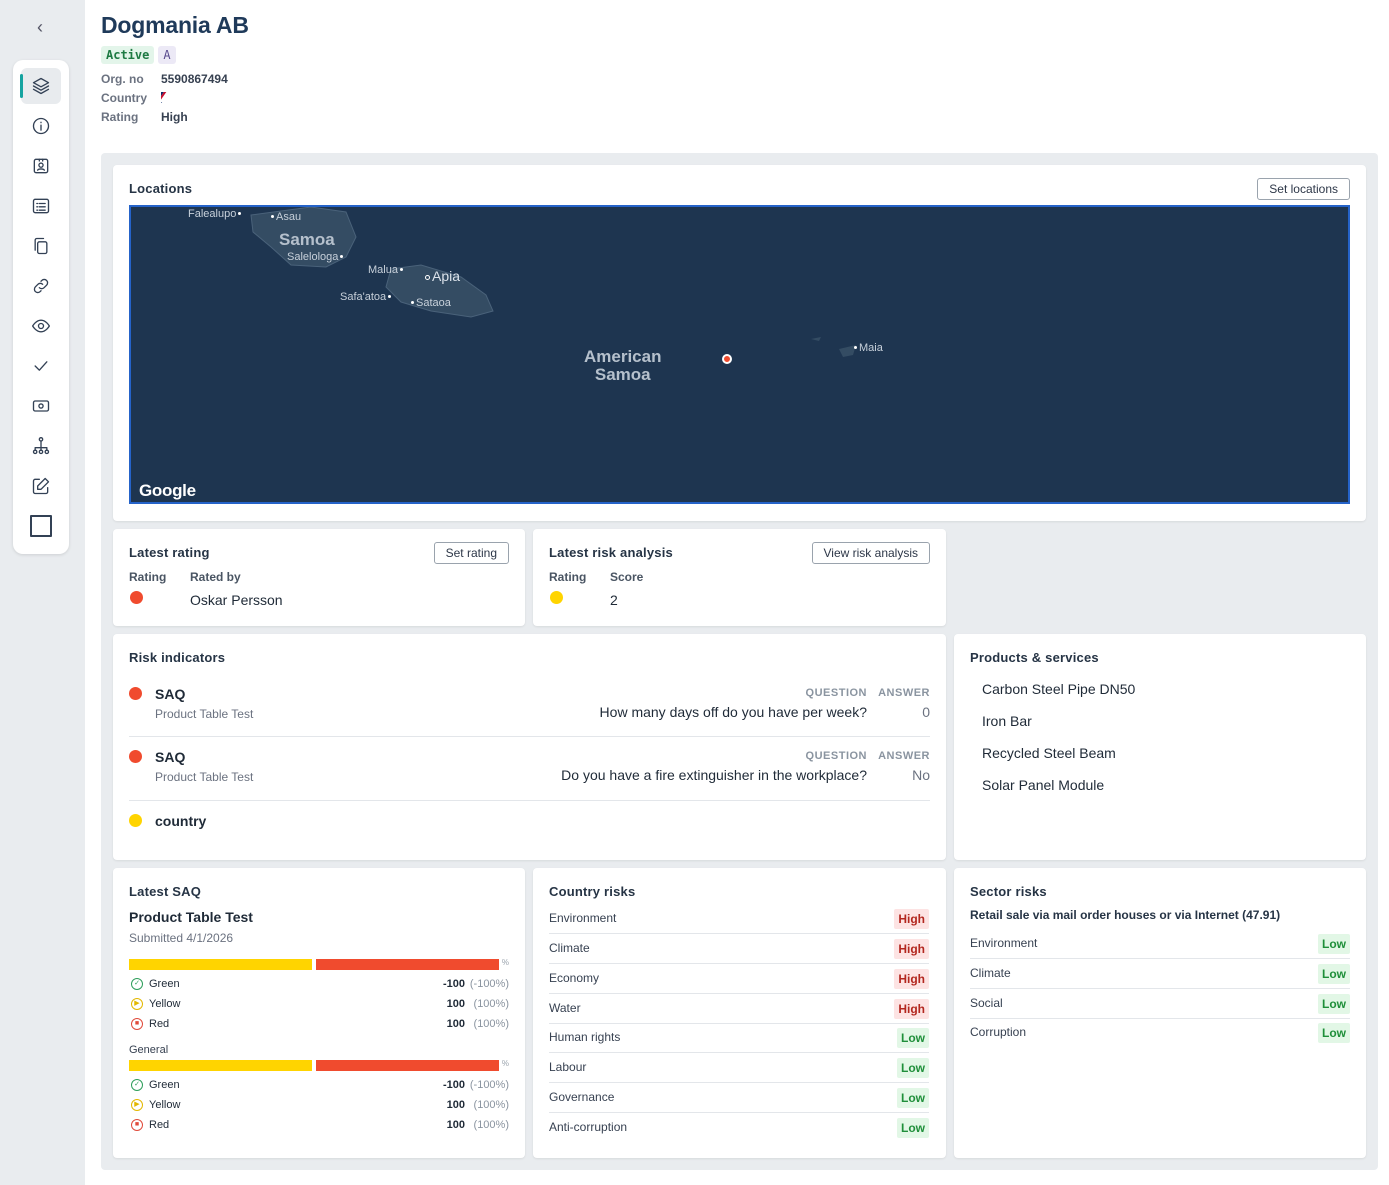  Describe the element at coordinates (41, 206) in the screenshot. I see `list-icon` at that location.